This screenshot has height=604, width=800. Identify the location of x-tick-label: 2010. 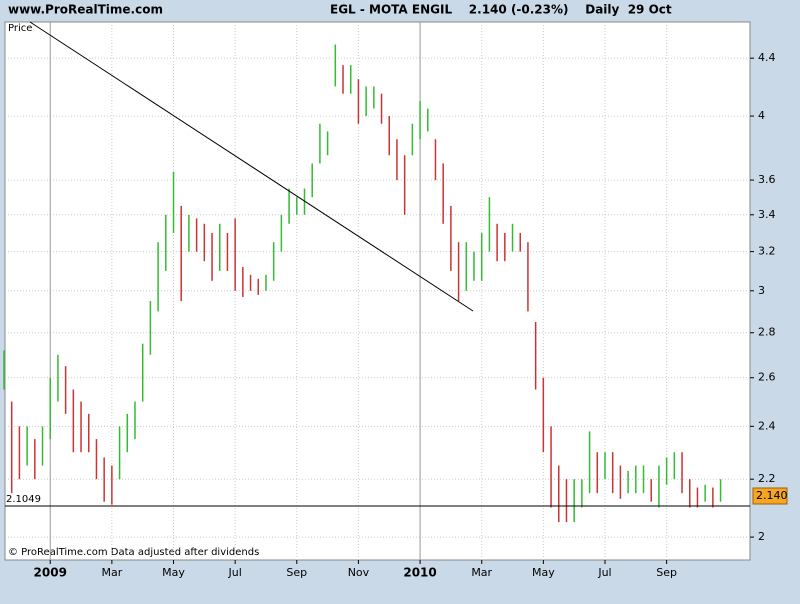
(419, 573).